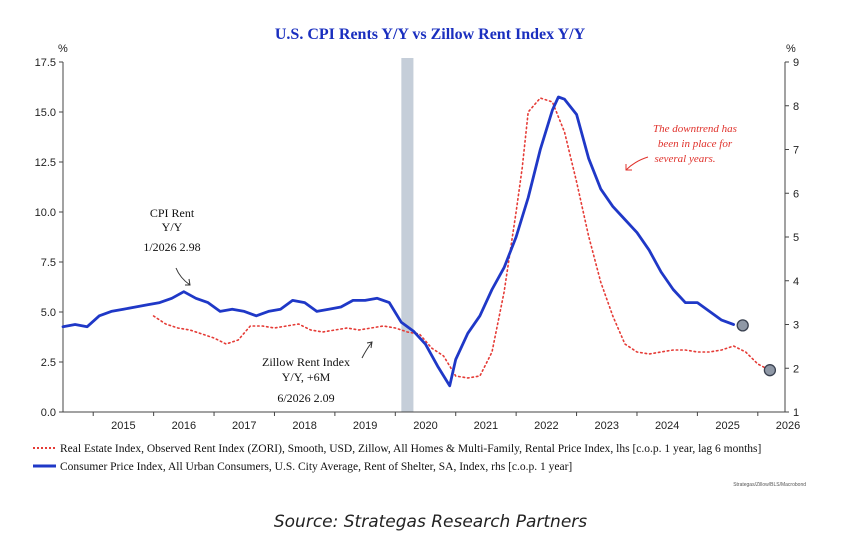 This screenshot has width=861, height=547. Describe the element at coordinates (796, 369) in the screenshot. I see `right-tick-label: 2` at that location.